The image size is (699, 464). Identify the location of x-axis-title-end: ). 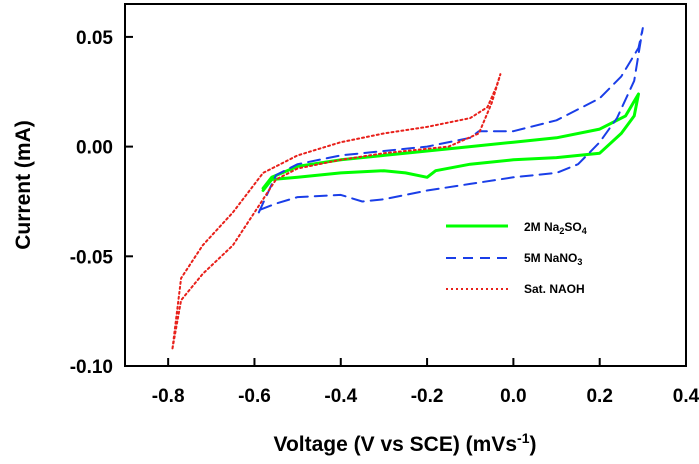
(532, 444).